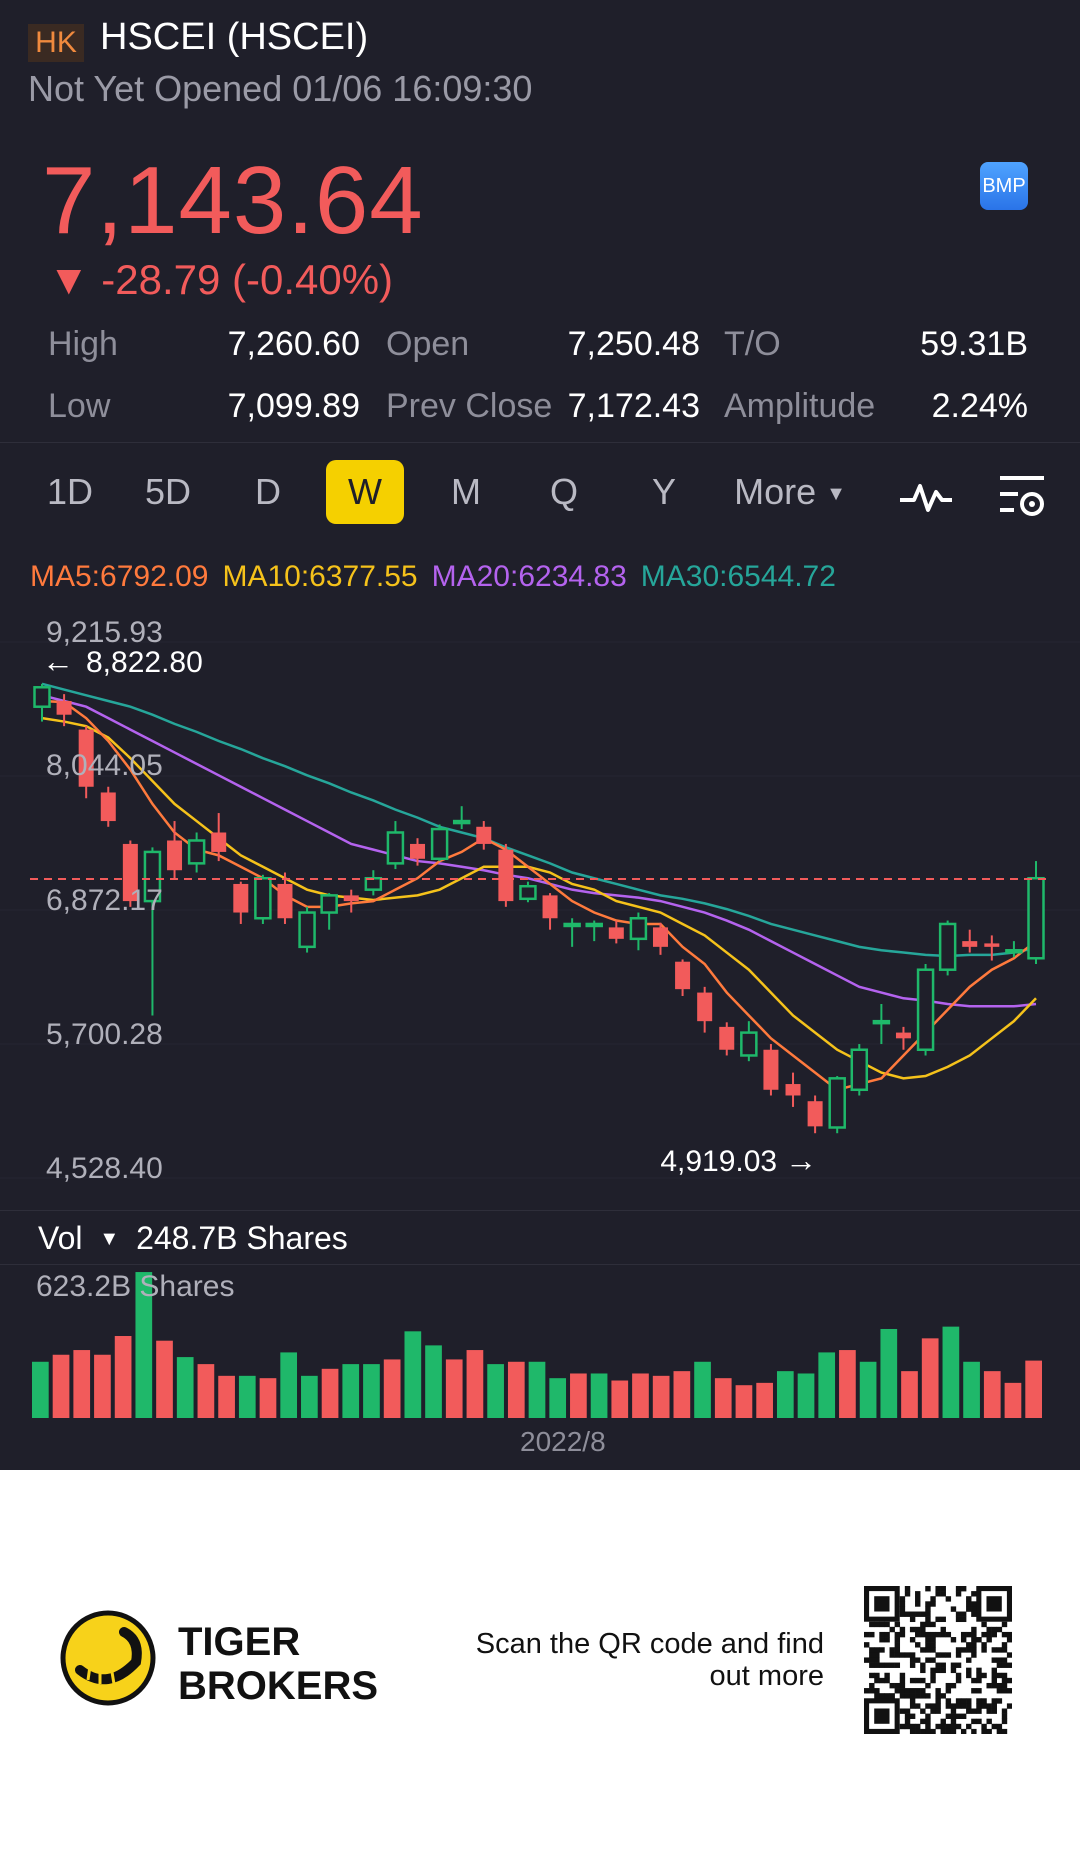 The width and height of the screenshot is (1080, 1851). What do you see at coordinates (633, 344) in the screenshot?
I see `open-value: 7,250.48` at bounding box center [633, 344].